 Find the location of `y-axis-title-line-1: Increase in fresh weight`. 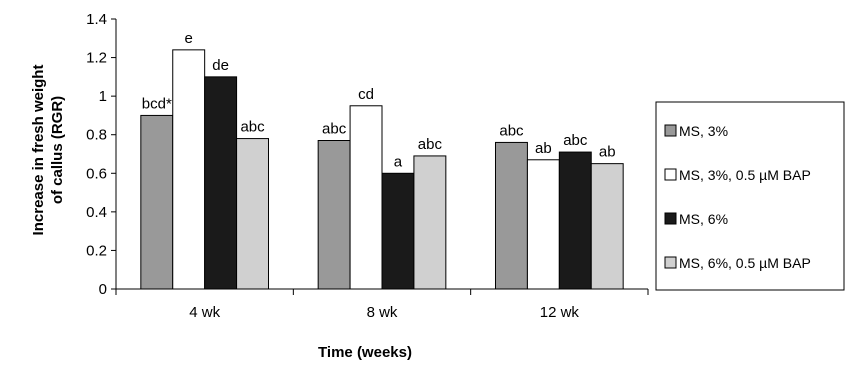

y-axis-title-line-1: Increase in fresh weight is located at coordinates (38, 150).